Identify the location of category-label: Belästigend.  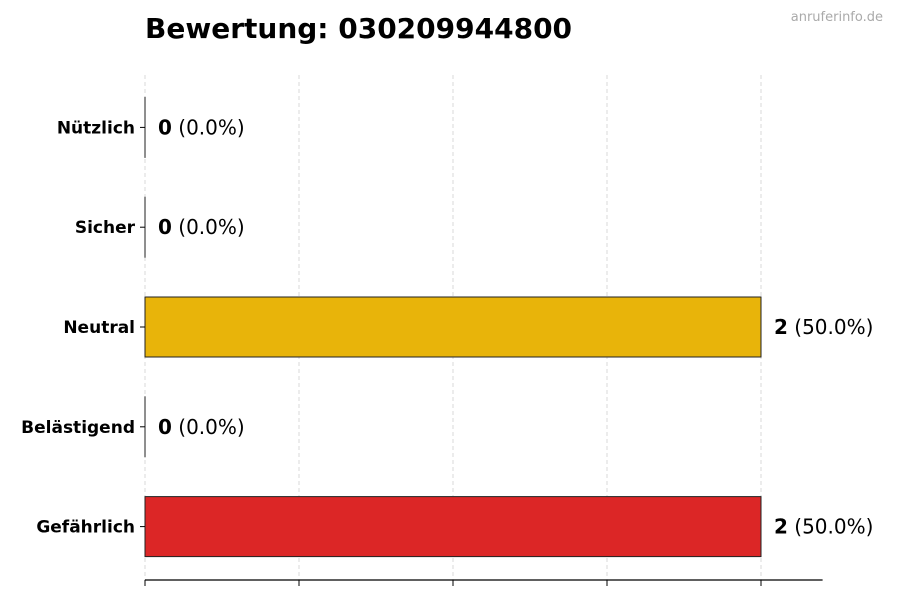
(78, 428).